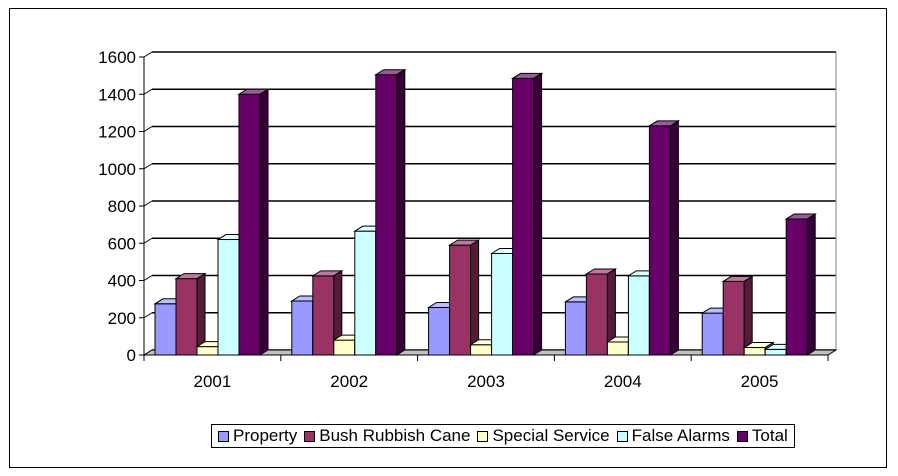 The height and width of the screenshot is (476, 898). I want to click on y-tick-label: 1400, so click(117, 94).